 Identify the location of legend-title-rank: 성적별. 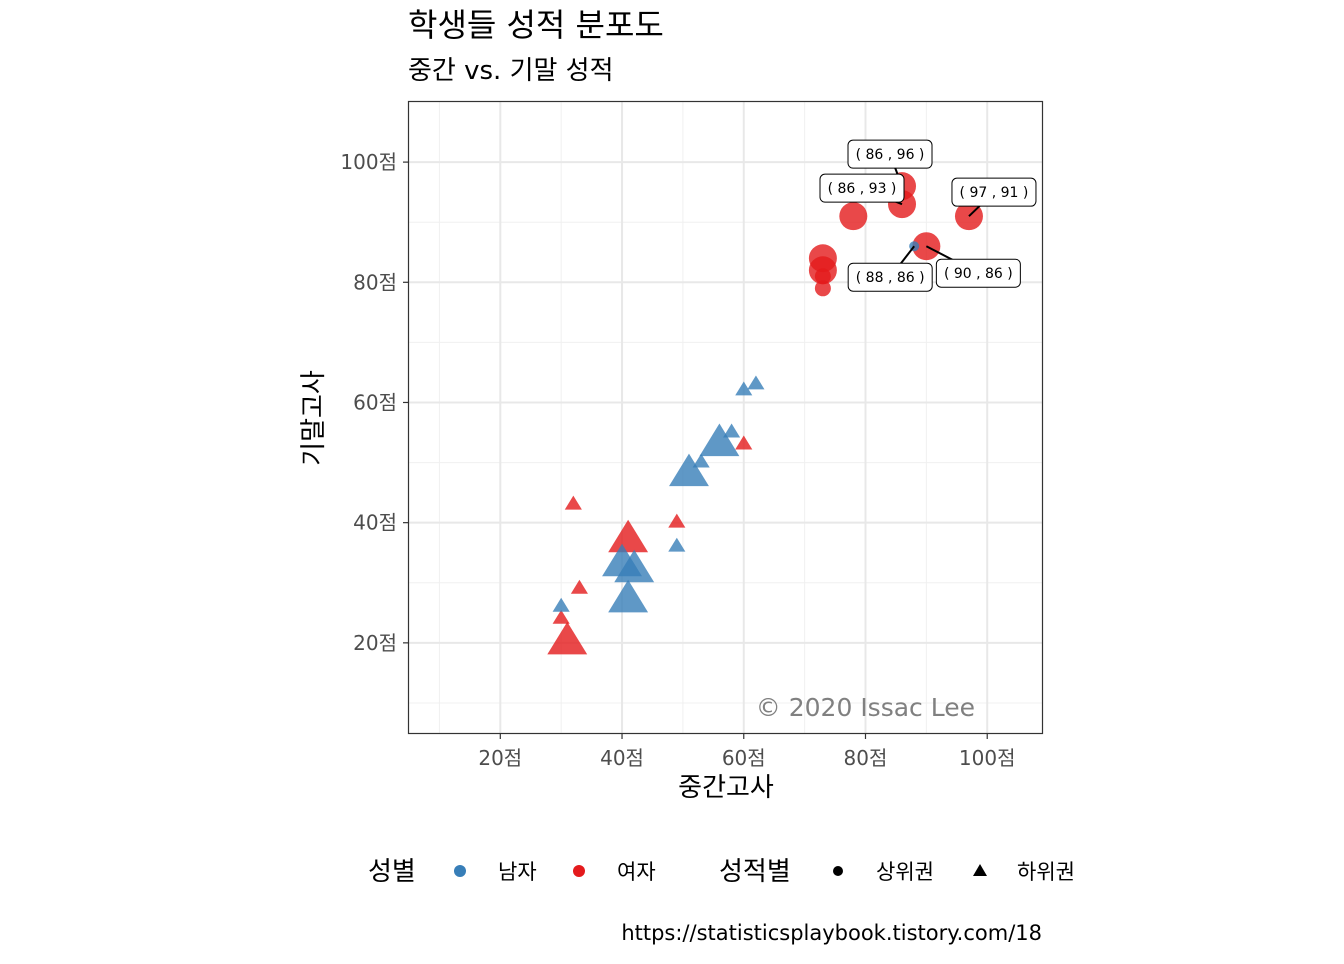
(755, 872).